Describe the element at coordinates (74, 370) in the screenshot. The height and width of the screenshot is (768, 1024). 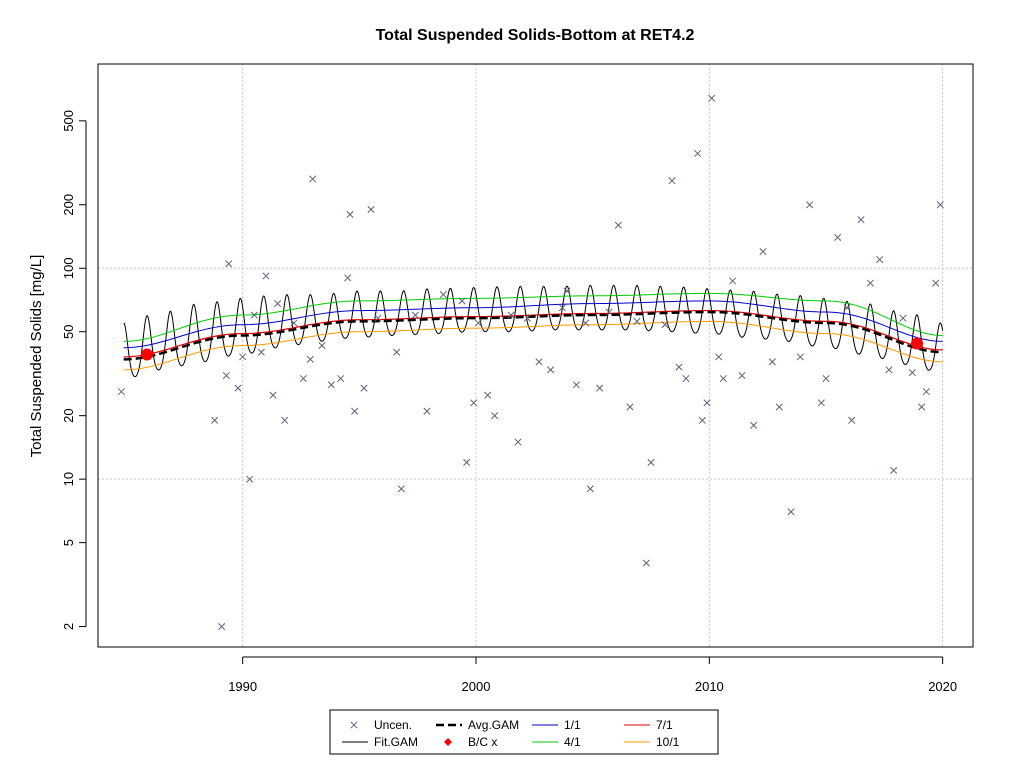
I see `y-axis: 2 5 10 20 50 100 200 500` at that location.